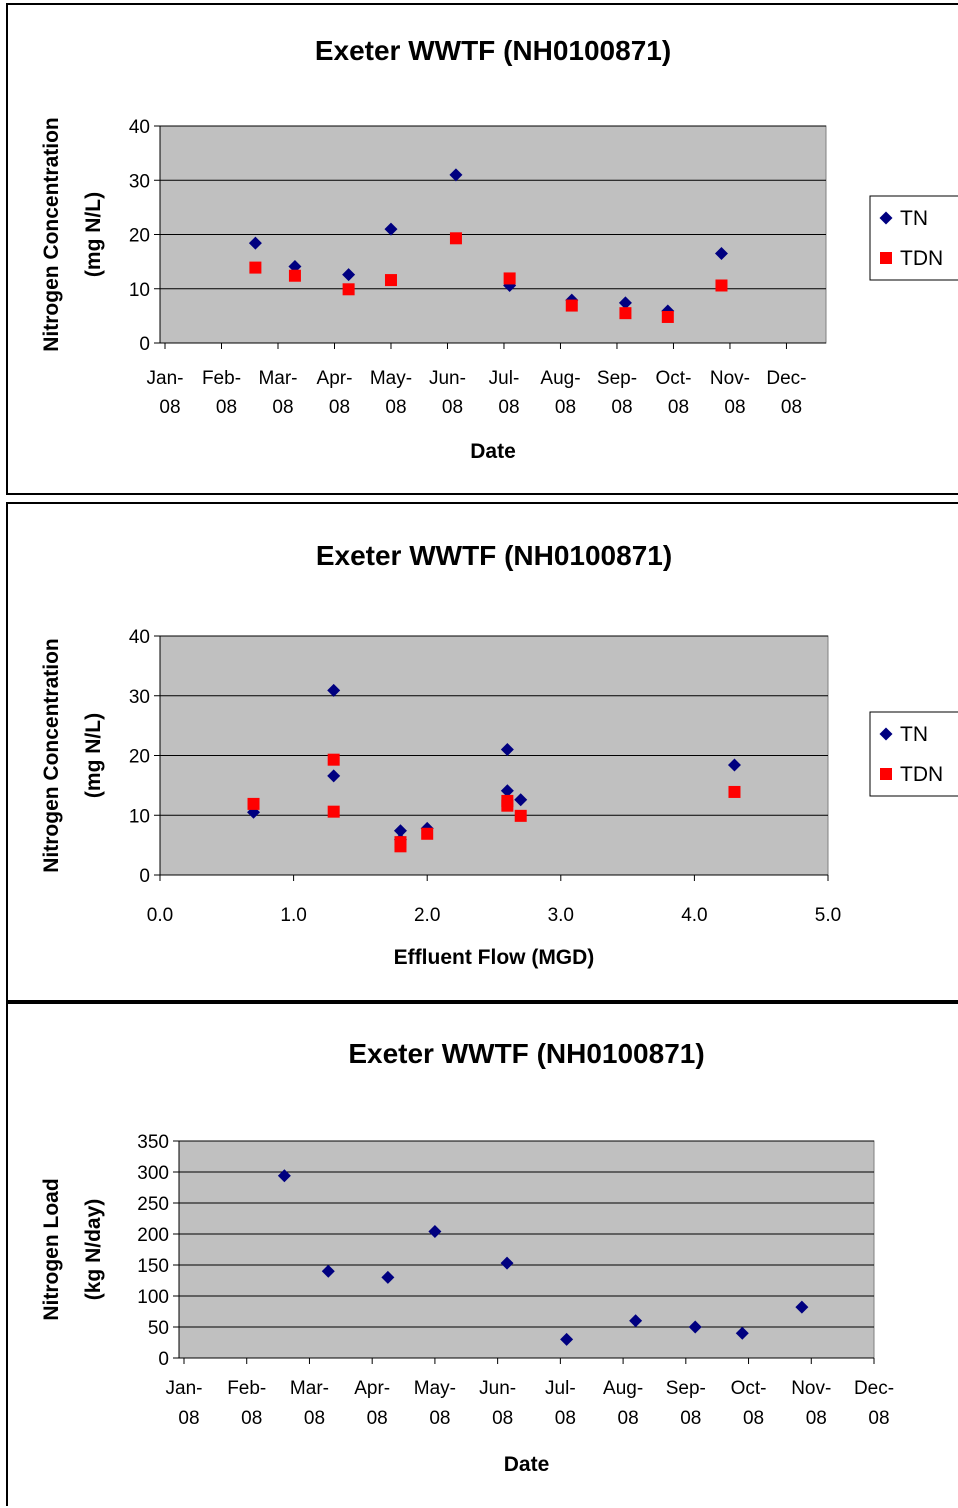 The width and height of the screenshot is (958, 1508). What do you see at coordinates (913, 754) in the screenshot?
I see `legend-box` at bounding box center [913, 754].